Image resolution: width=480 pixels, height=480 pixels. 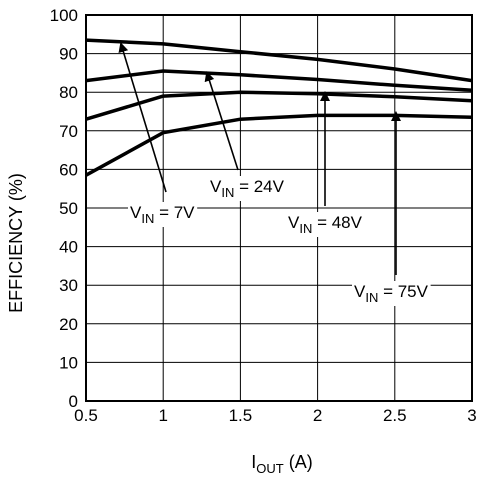 What do you see at coordinates (68, 54) in the screenshot?
I see `y-tick-label: 90` at bounding box center [68, 54].